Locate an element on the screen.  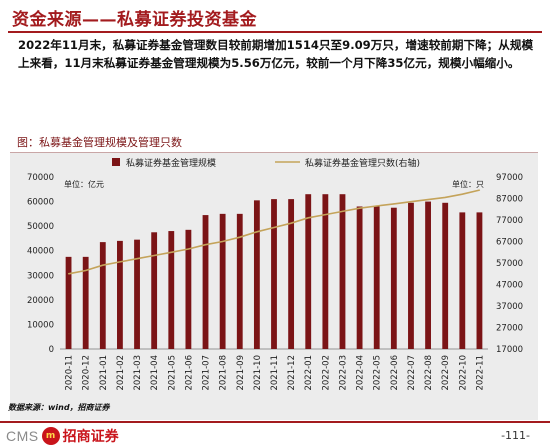
x-tick-label: 2022-08 is located at coordinates (429, 373).